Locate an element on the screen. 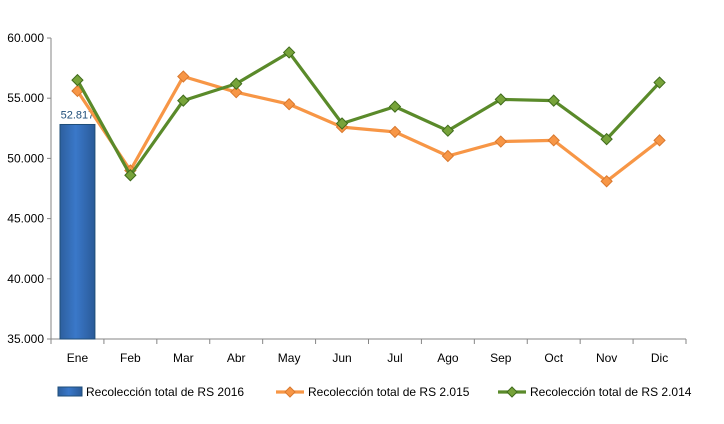 This screenshot has width=724, height=424. y-tick-label: 45.000 is located at coordinates (25, 219).